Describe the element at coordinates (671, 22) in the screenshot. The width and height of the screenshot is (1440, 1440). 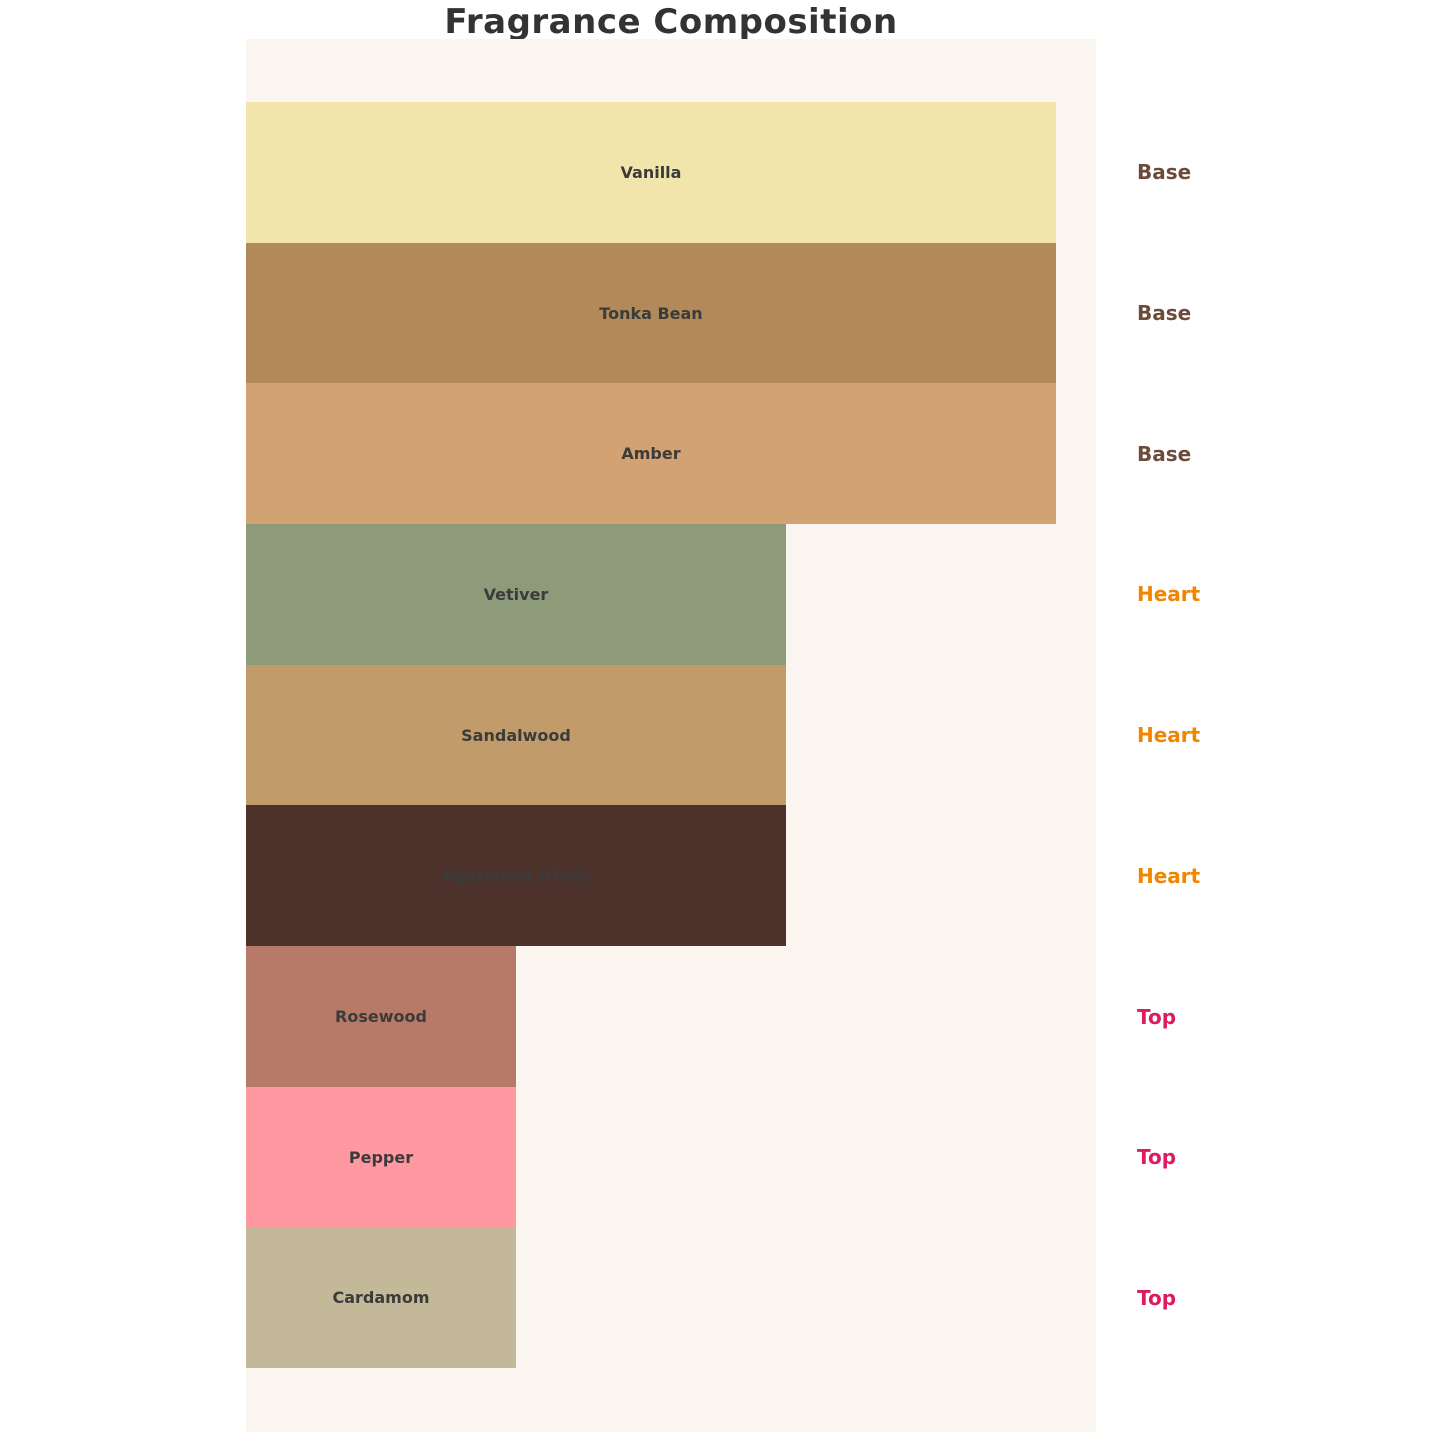
I see `chart-title: Fragrance Composition` at that location.